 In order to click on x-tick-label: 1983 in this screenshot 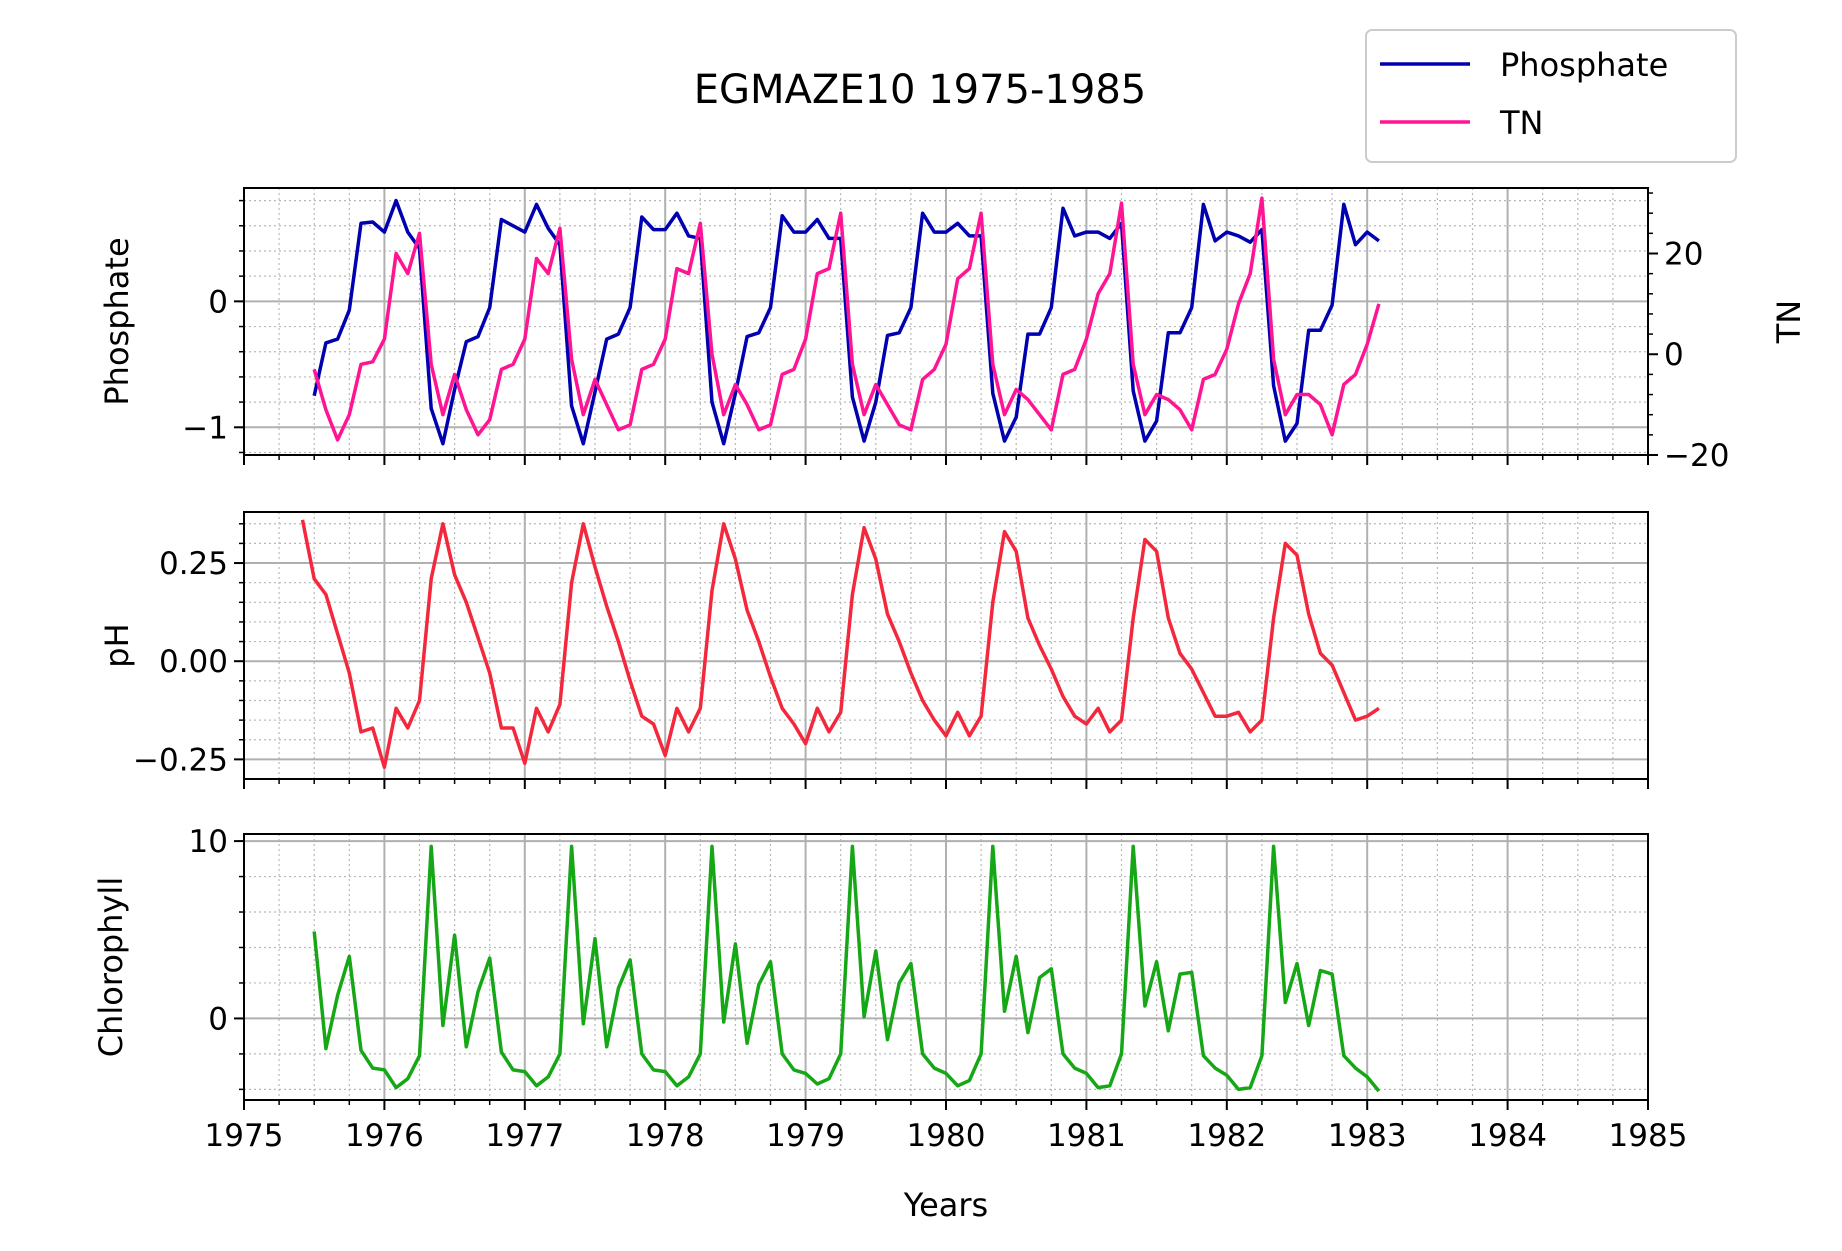, I will do `click(1367, 1136)`.